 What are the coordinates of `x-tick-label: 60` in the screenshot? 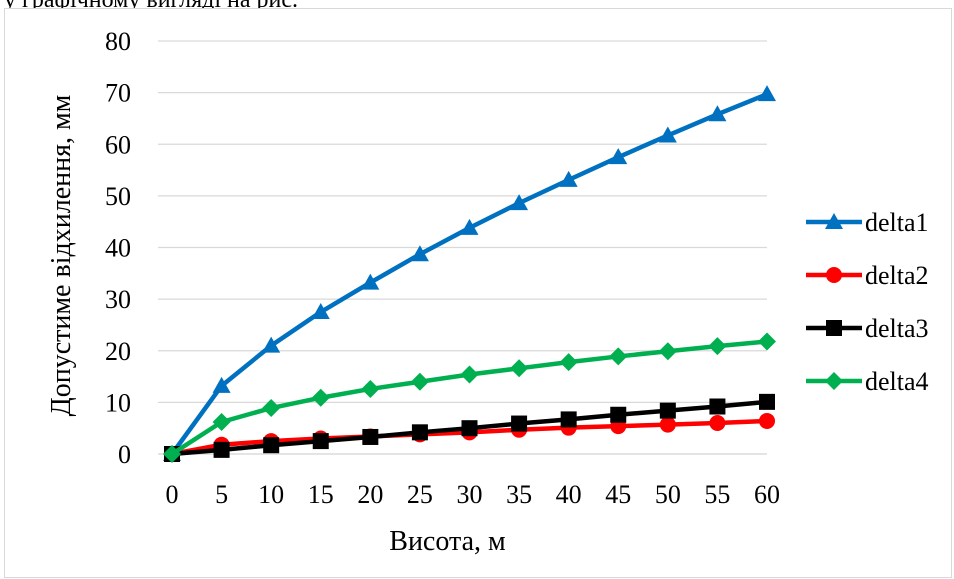 It's located at (767, 494).